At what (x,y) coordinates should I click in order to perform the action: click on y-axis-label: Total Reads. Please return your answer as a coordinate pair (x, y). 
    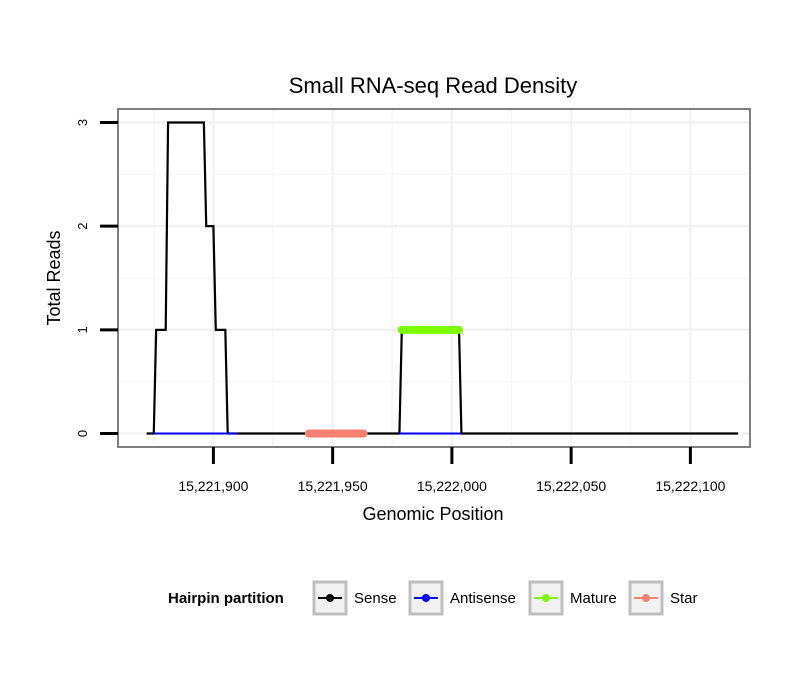
    Looking at the image, I should click on (54, 277).